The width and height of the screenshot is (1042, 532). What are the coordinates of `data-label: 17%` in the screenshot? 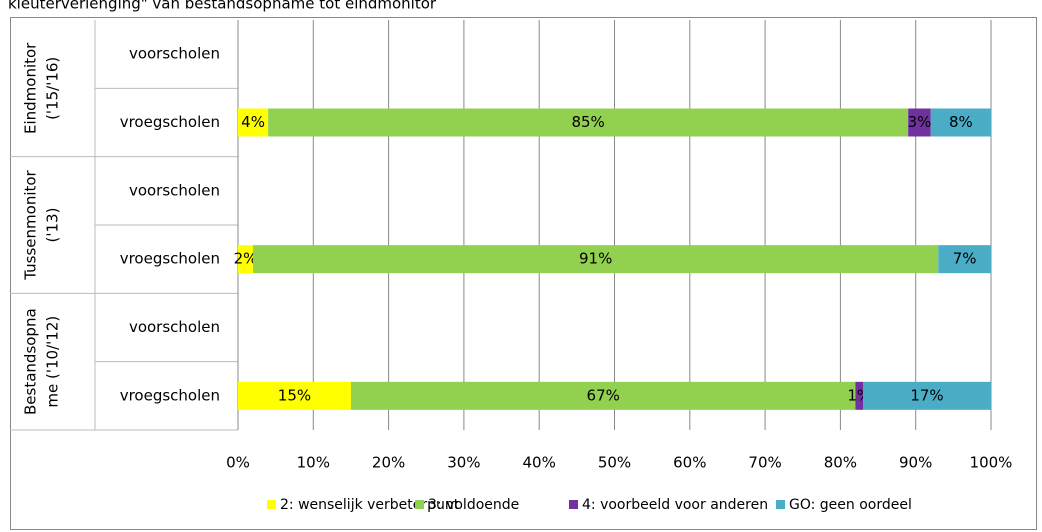 It's located at (926, 395).